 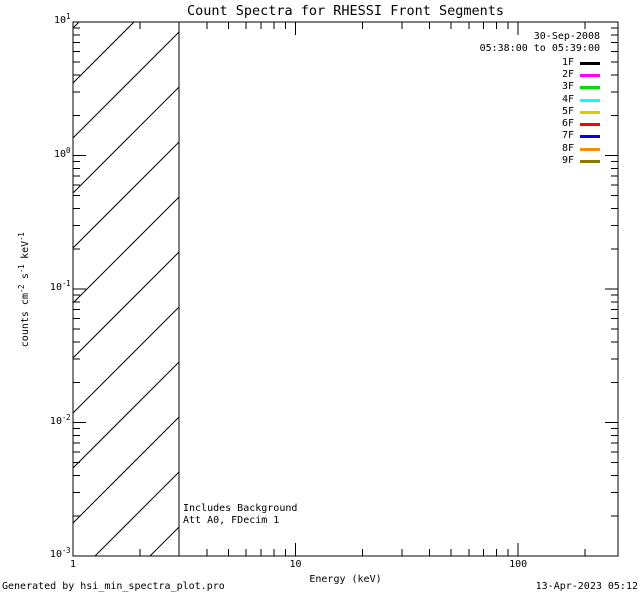 I want to click on x-tick-label: 1, so click(x=73, y=564).